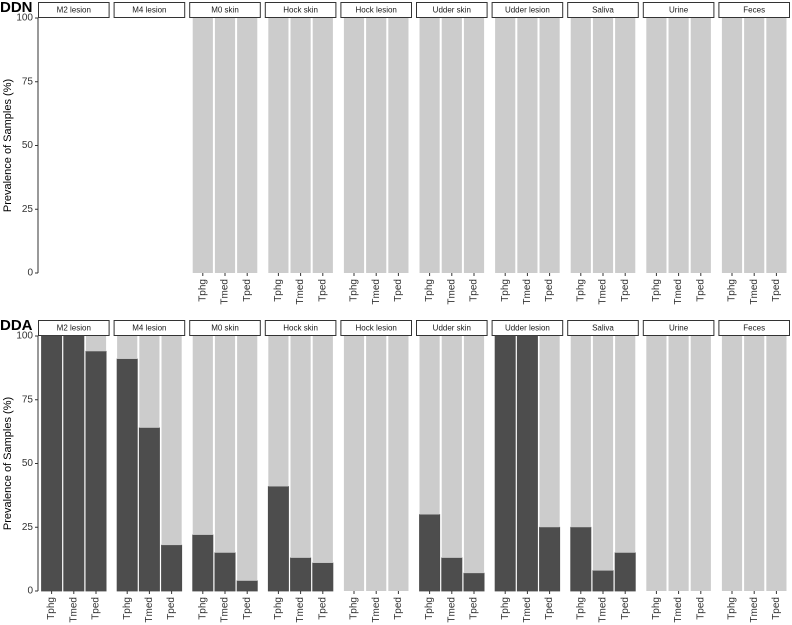 The width and height of the screenshot is (792, 625). What do you see at coordinates (16, 325) in the screenshot?
I see `panel-title: DDA` at bounding box center [16, 325].